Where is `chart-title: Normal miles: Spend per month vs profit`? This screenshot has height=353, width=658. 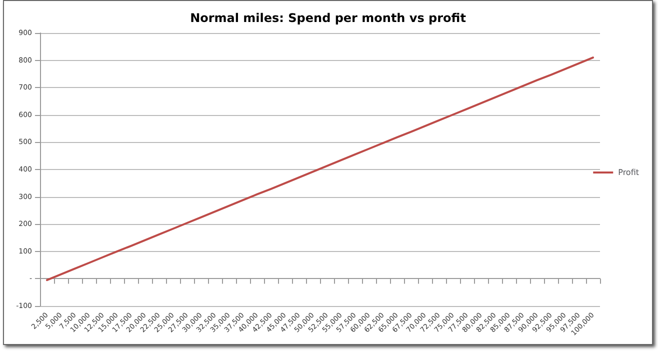
chart-title: Normal miles: Spend per month vs profit is located at coordinates (328, 18).